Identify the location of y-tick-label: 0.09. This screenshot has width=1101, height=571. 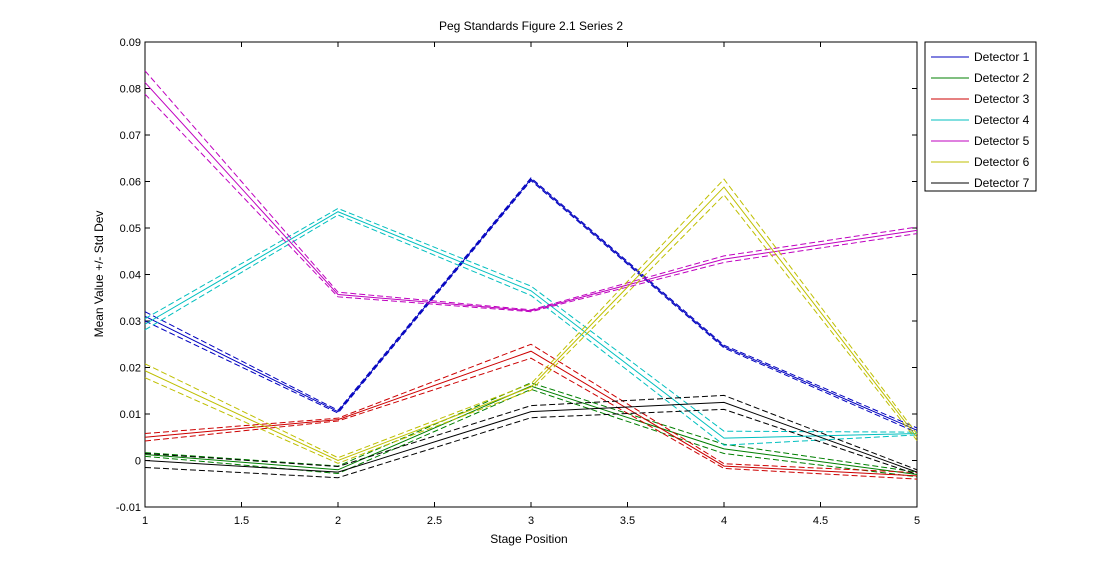
(130, 43).